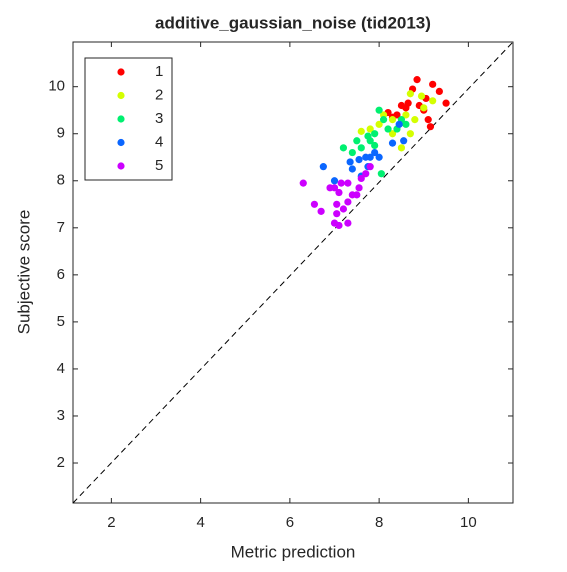 This screenshot has height=572, width=567. I want to click on y-tick-label: 10, so click(56, 86).